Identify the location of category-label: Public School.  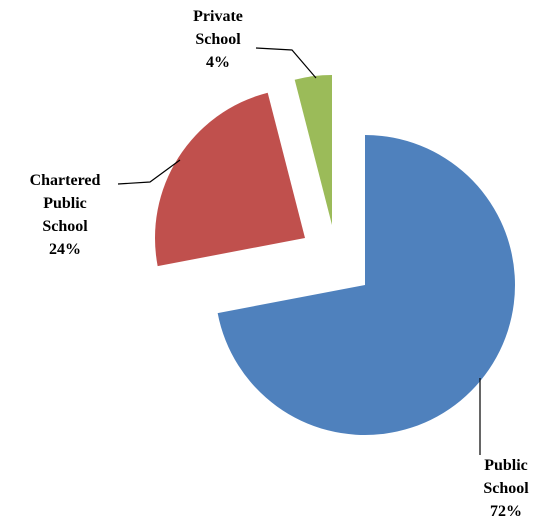
(506, 477).